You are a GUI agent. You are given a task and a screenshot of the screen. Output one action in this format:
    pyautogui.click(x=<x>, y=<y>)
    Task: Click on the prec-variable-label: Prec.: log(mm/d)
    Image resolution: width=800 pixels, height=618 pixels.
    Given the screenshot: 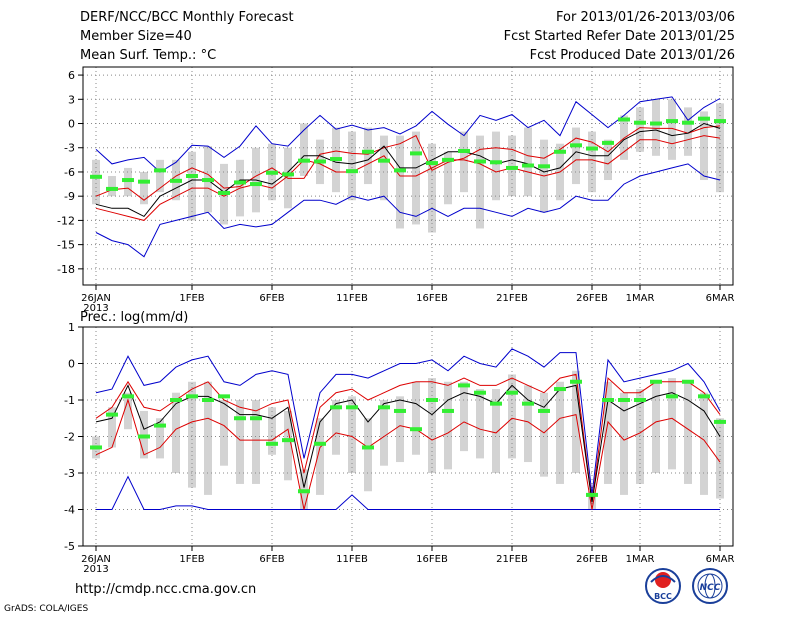 What is the action you would take?
    pyautogui.click(x=134, y=317)
    